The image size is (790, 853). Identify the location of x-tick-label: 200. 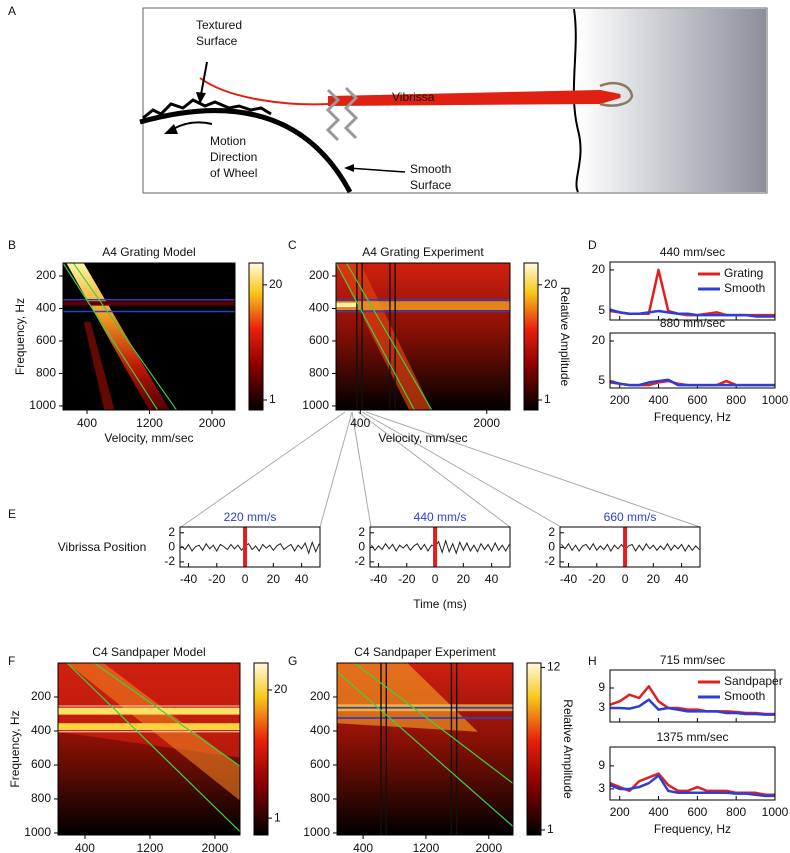
(620, 812).